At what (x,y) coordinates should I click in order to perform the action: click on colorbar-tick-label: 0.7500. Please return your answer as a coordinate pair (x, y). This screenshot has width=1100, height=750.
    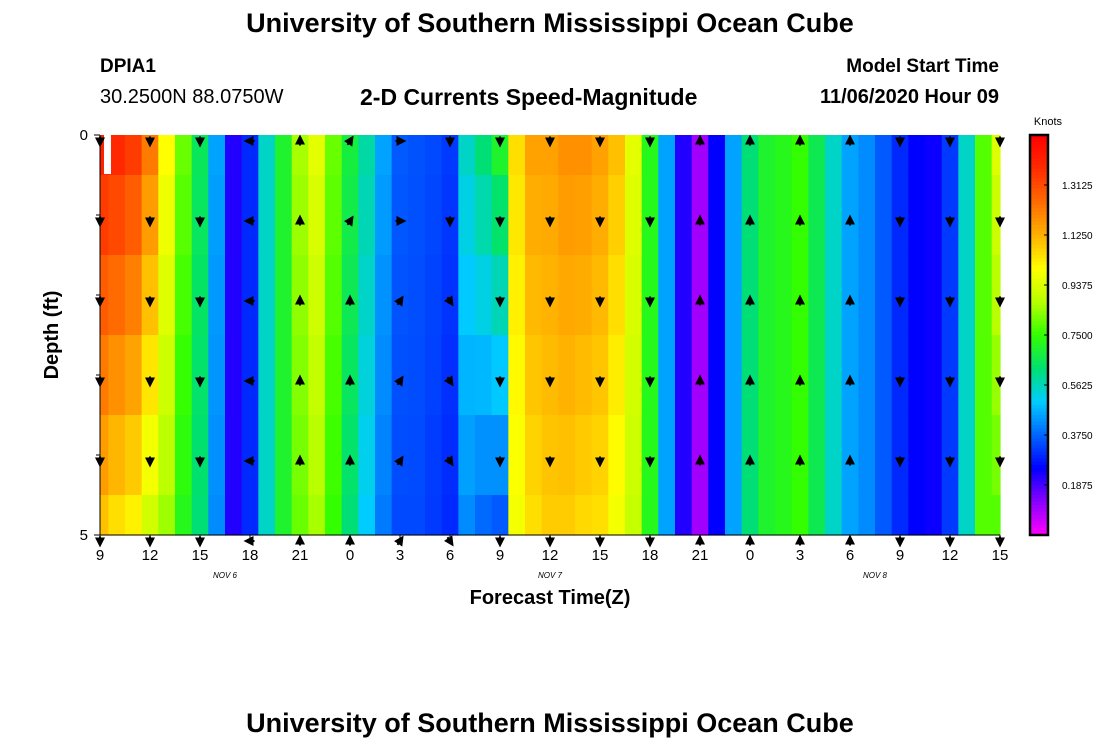
    Looking at the image, I should click on (1077, 336).